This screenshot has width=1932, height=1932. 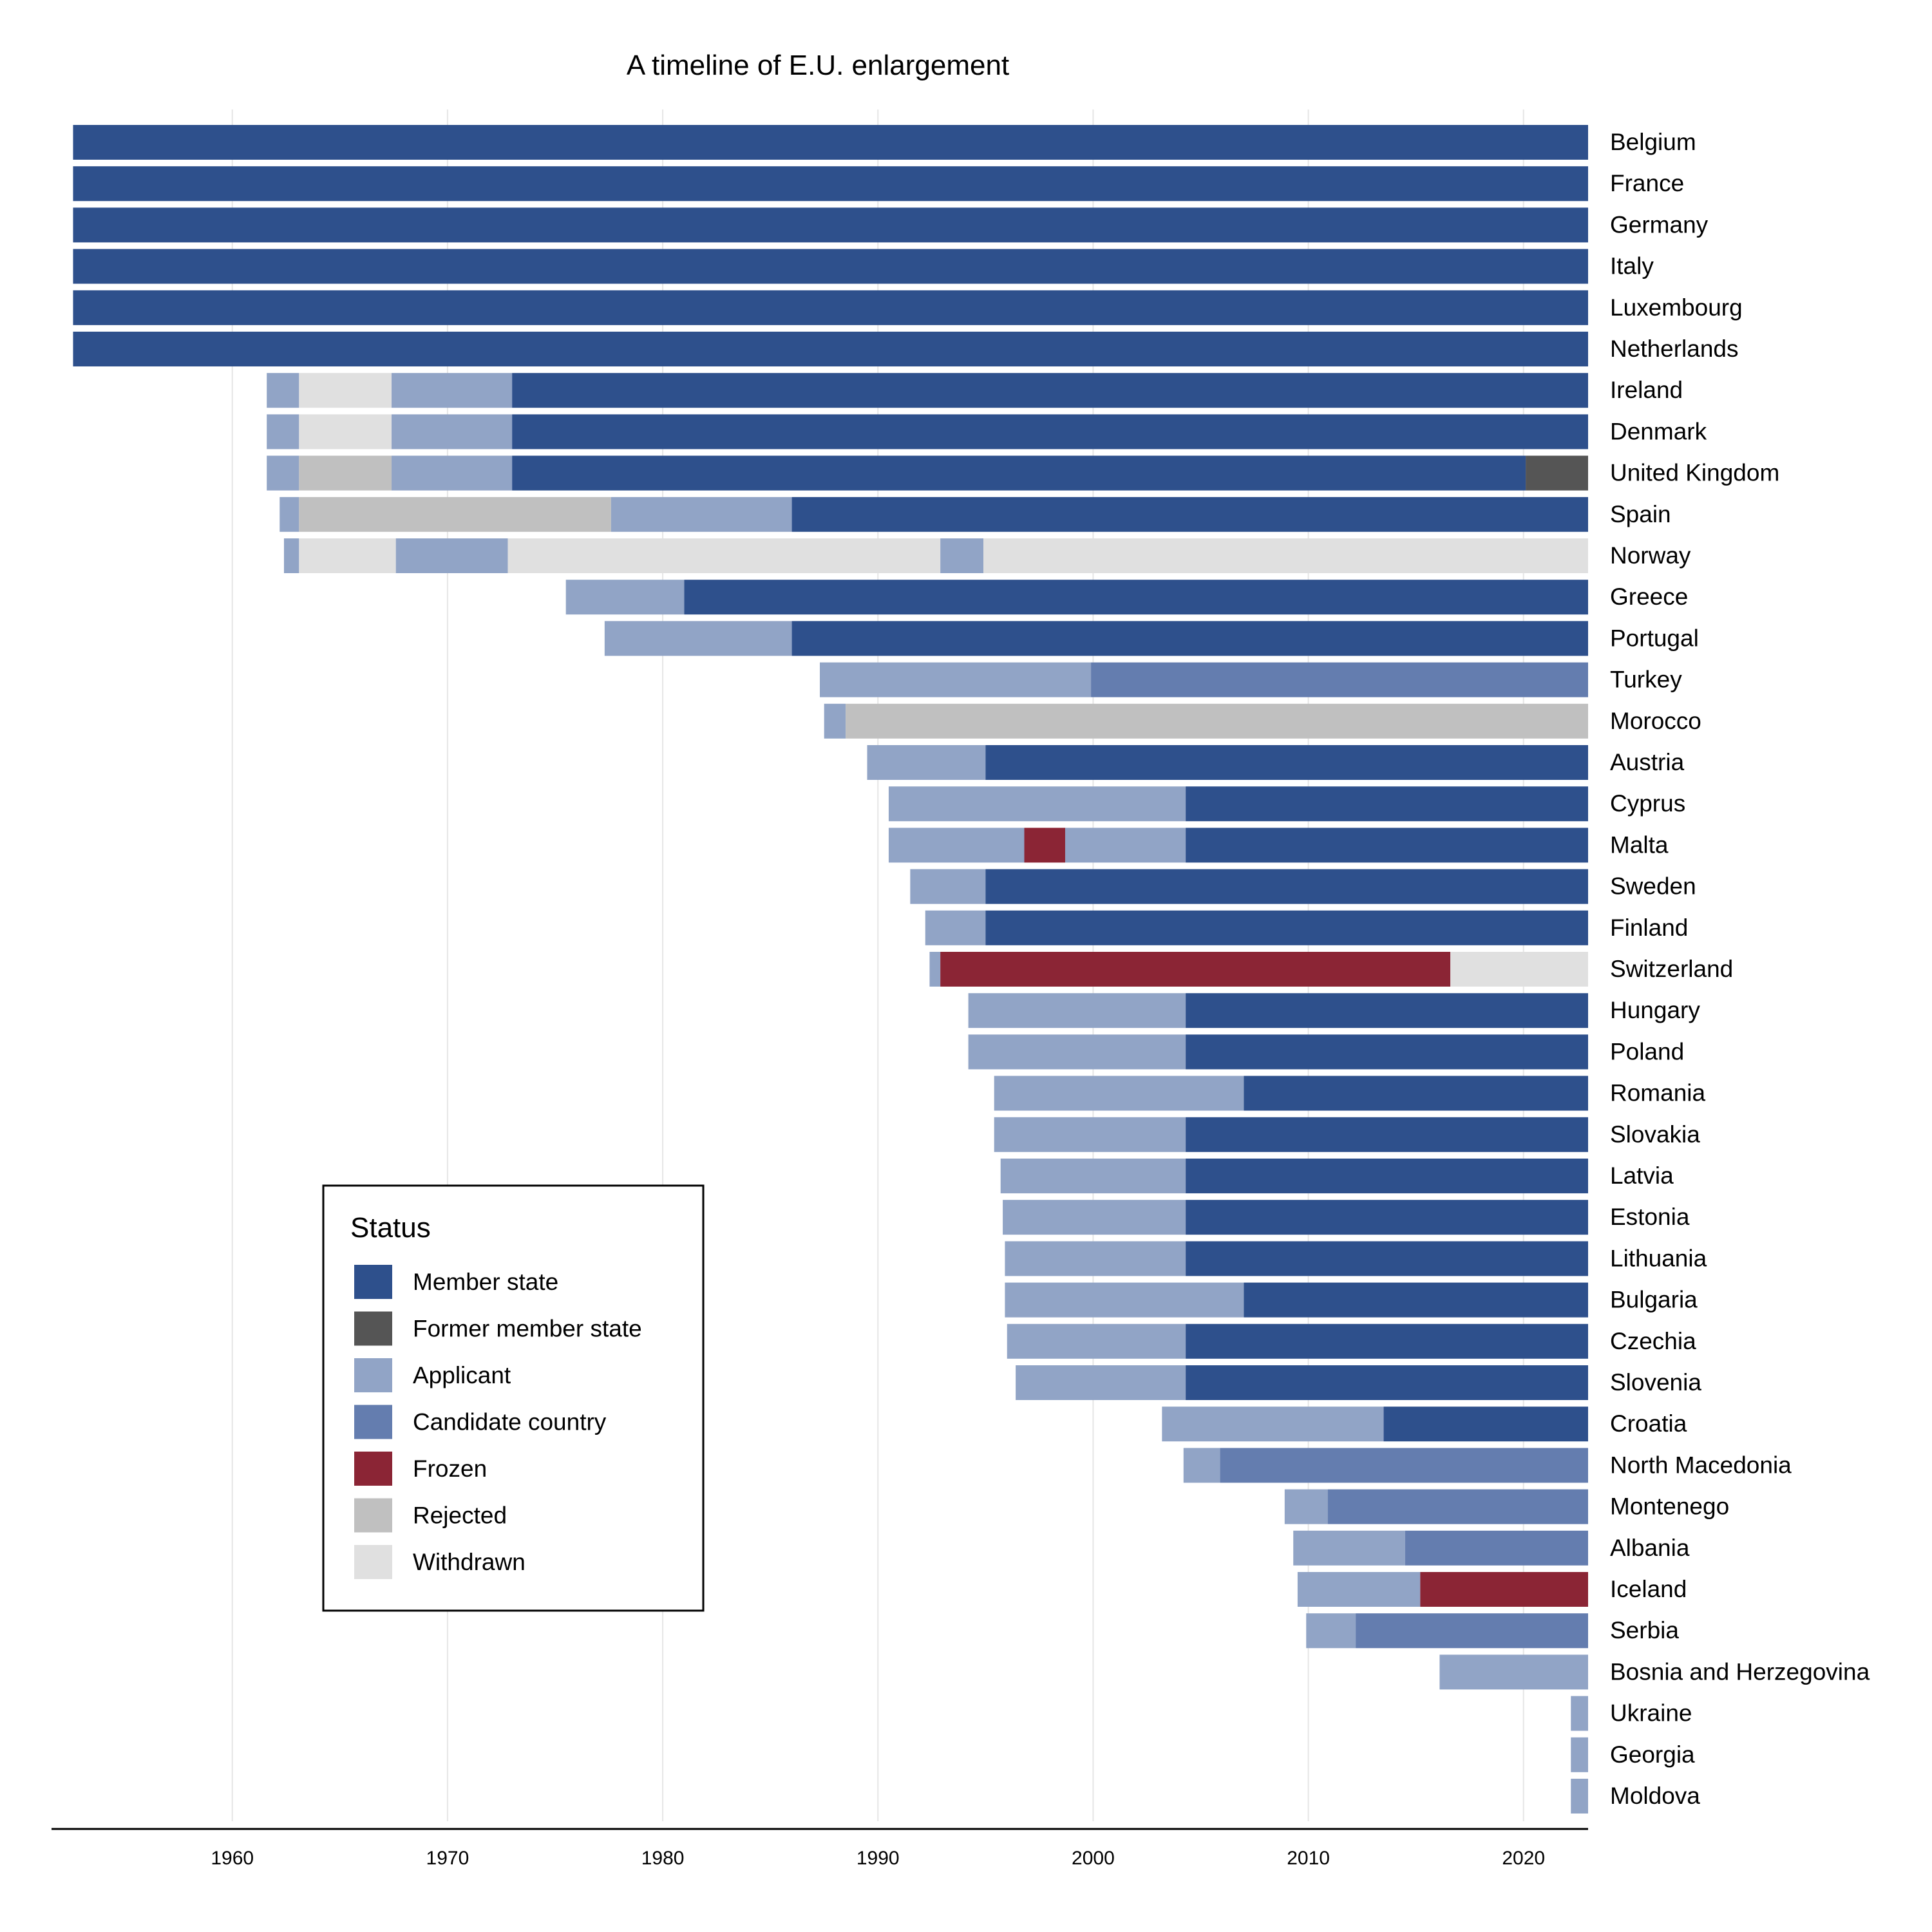 I want to click on country-label-turkey: Turkey, so click(x=1646, y=680).